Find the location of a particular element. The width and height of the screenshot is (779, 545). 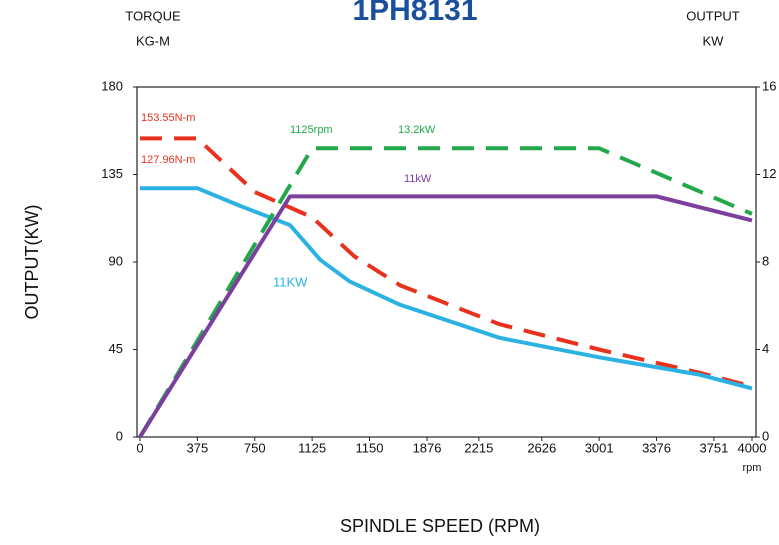

y-axis-title: TORQUE is located at coordinates (153, 15).